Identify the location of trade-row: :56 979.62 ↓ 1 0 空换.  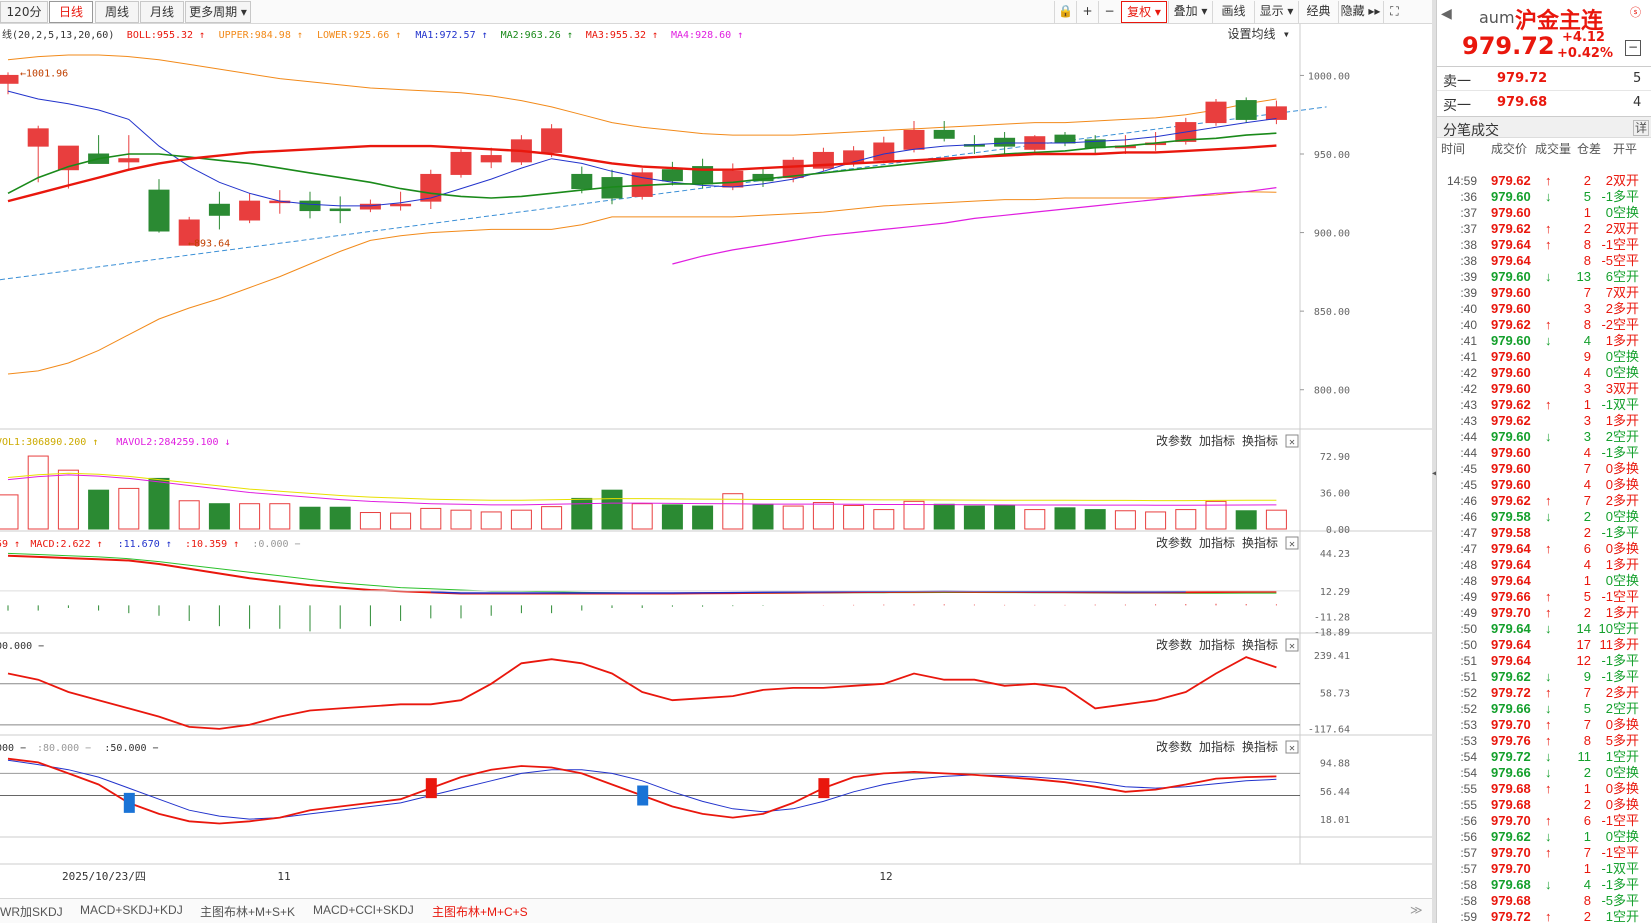
(1544, 837).